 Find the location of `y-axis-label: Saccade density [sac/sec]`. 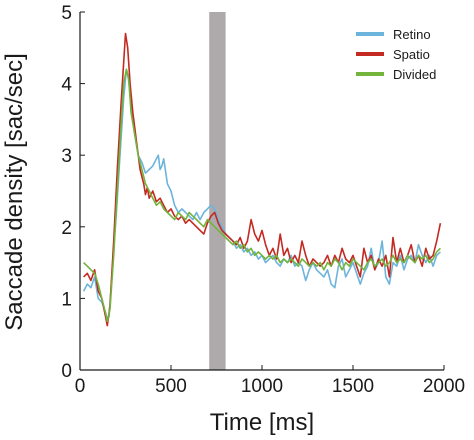

y-axis-label: Saccade density [sac/sec] is located at coordinates (14, 191).